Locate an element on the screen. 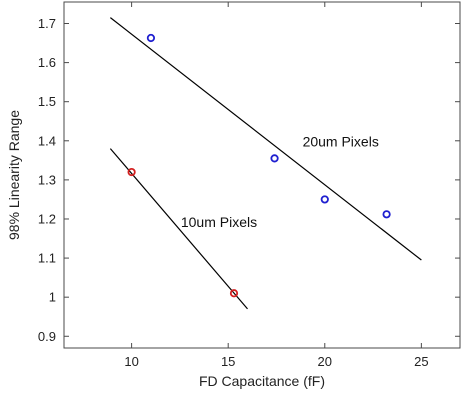 This screenshot has height=406, width=474. x-tick-label: 25 is located at coordinates (421, 361).